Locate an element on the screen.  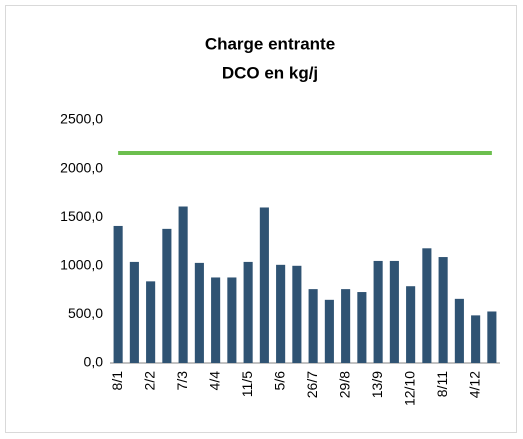
y-tick-label: 1000,0 is located at coordinates (81, 265).